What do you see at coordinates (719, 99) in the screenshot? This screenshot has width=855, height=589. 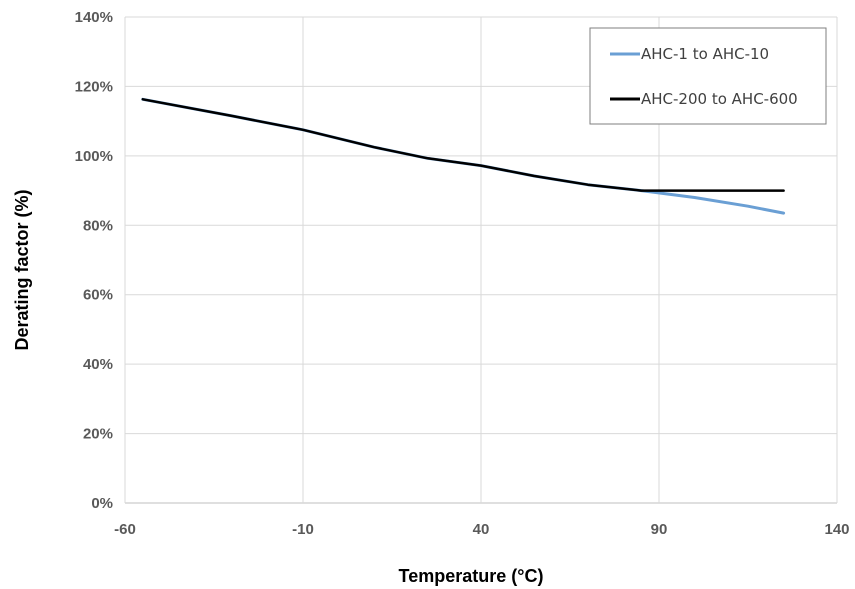 I see `legend-label-ahc-200-to-ahc-600: AHC-200 to AHC-600` at bounding box center [719, 99].